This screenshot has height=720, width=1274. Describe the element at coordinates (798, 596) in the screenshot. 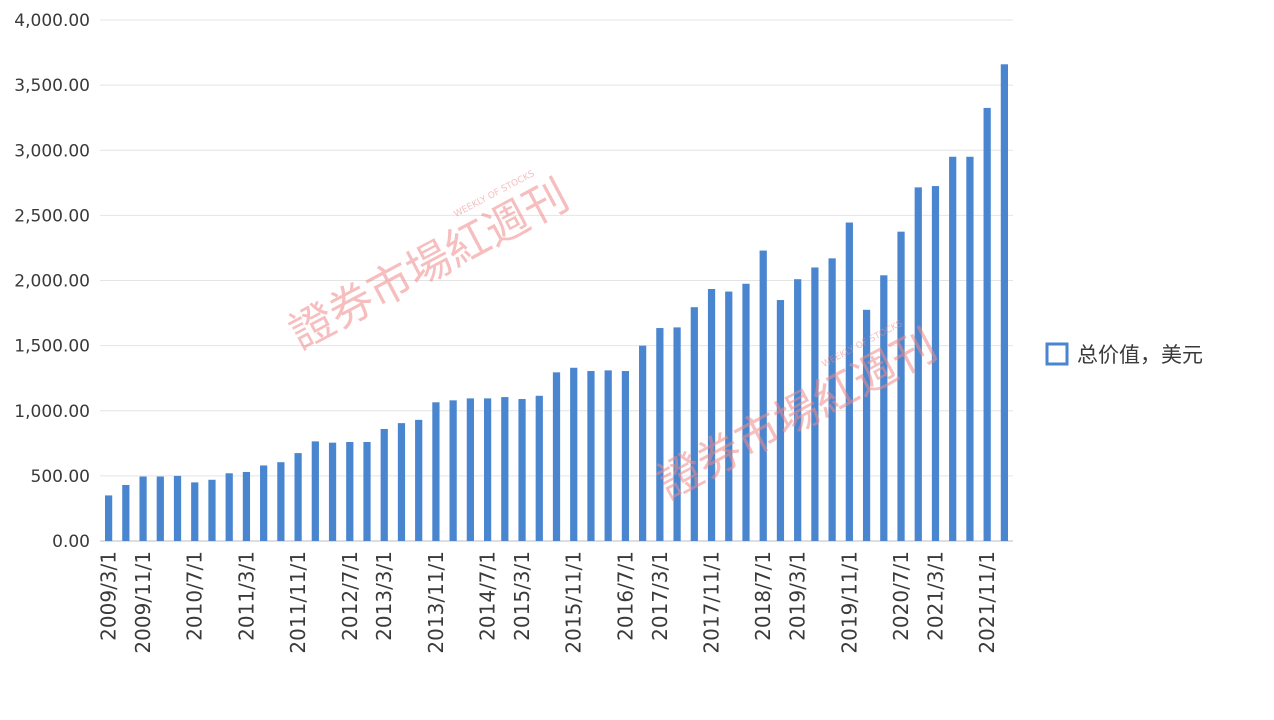

I see `x-tick-label: 2019/3/1` at that location.